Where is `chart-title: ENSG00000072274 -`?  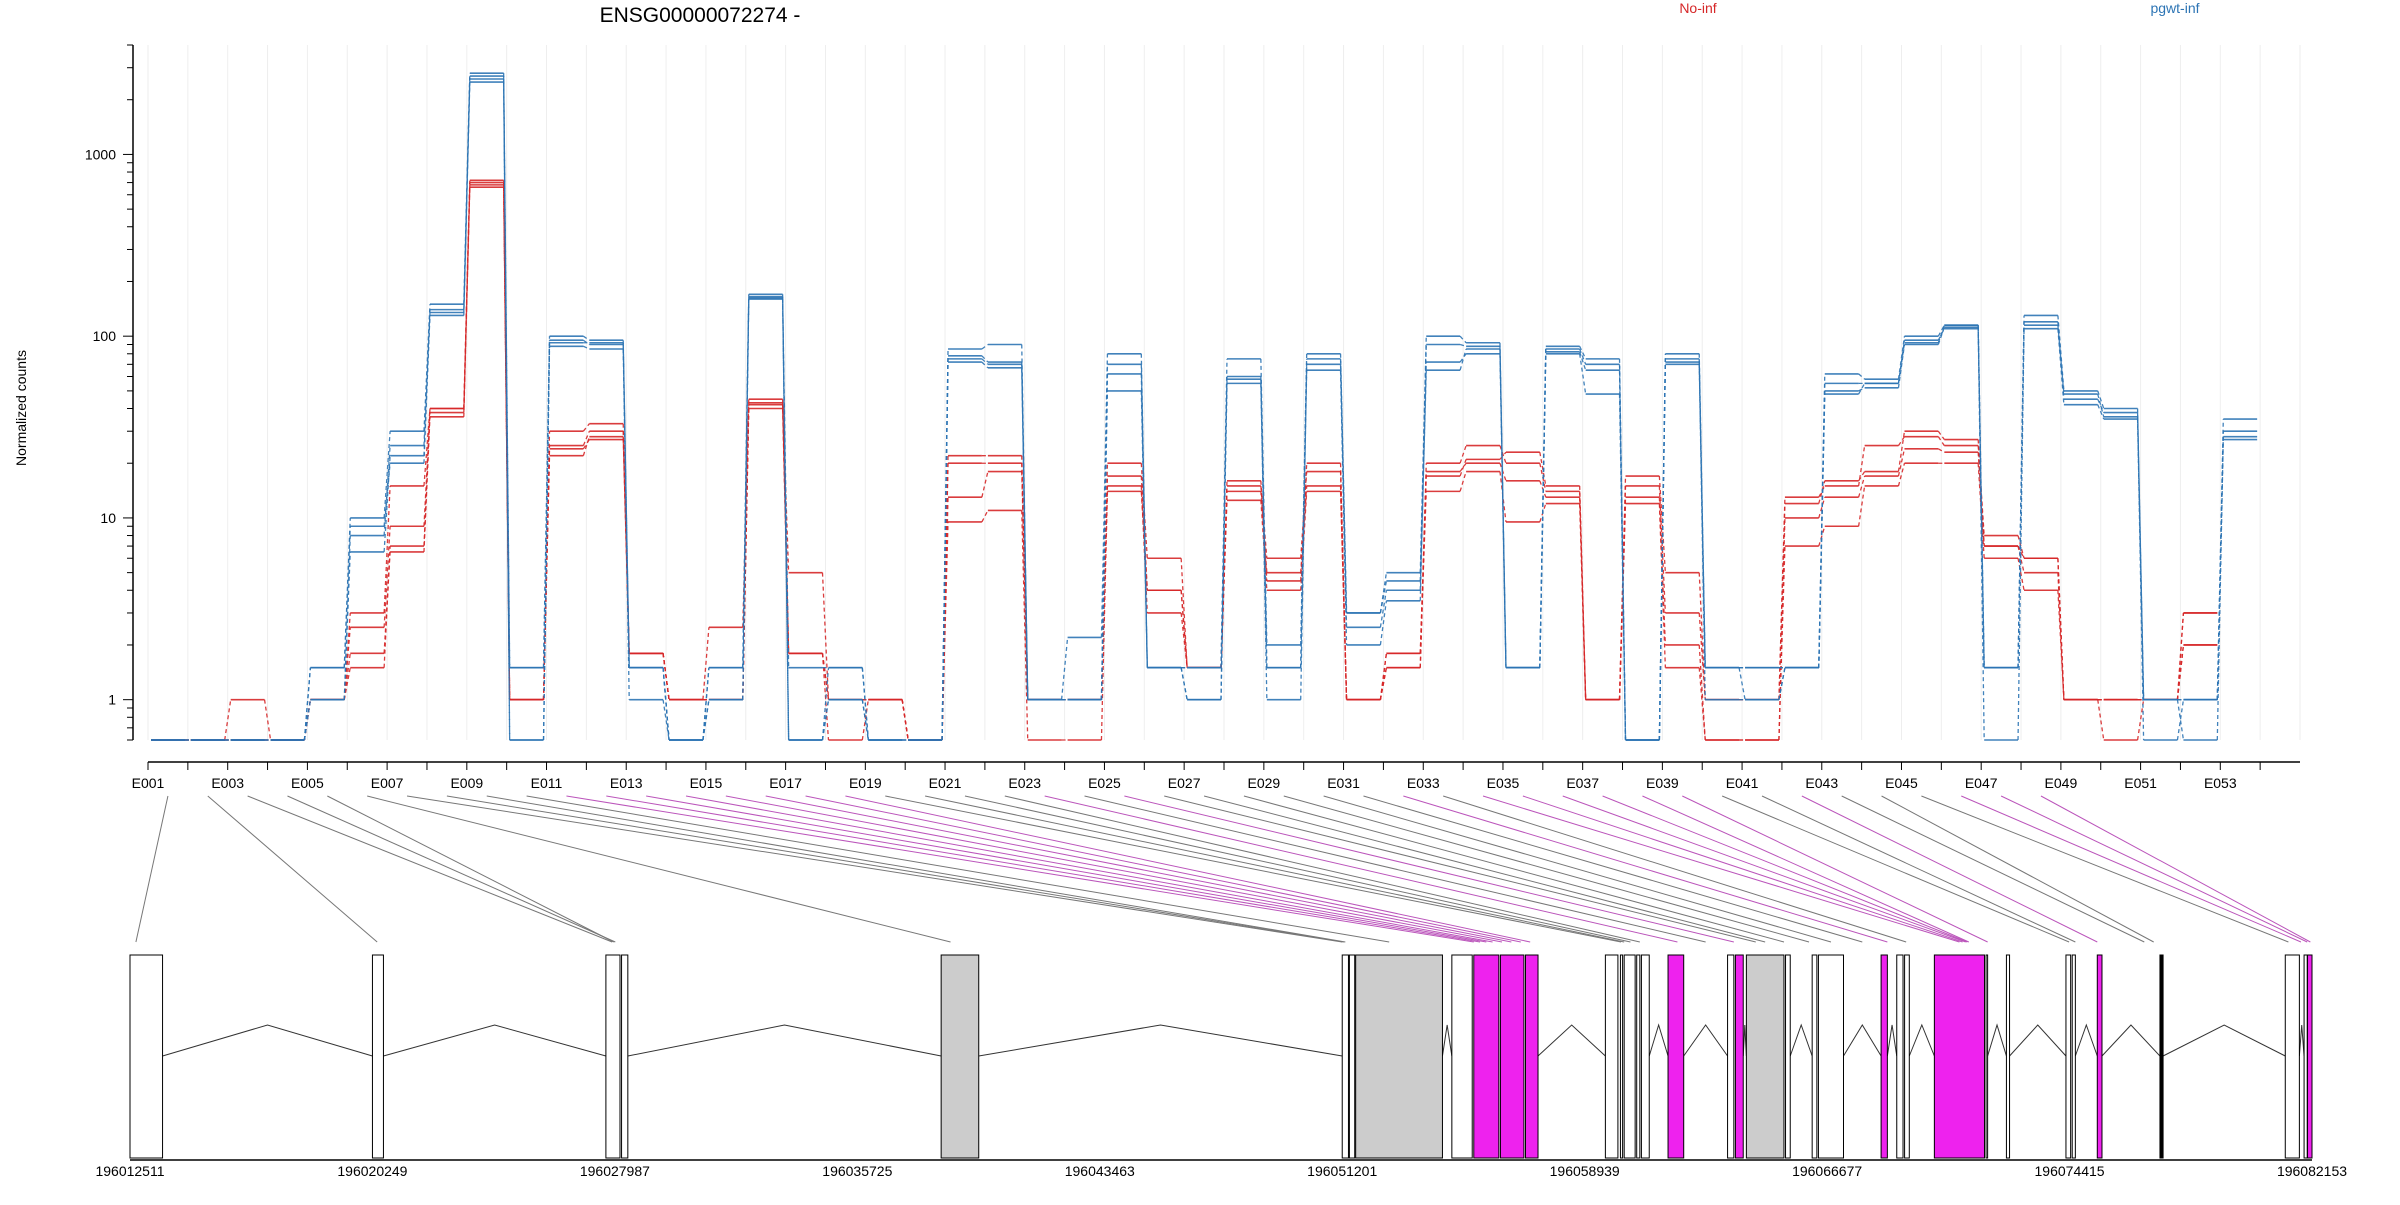
chart-title: ENSG00000072274 - is located at coordinates (700, 15).